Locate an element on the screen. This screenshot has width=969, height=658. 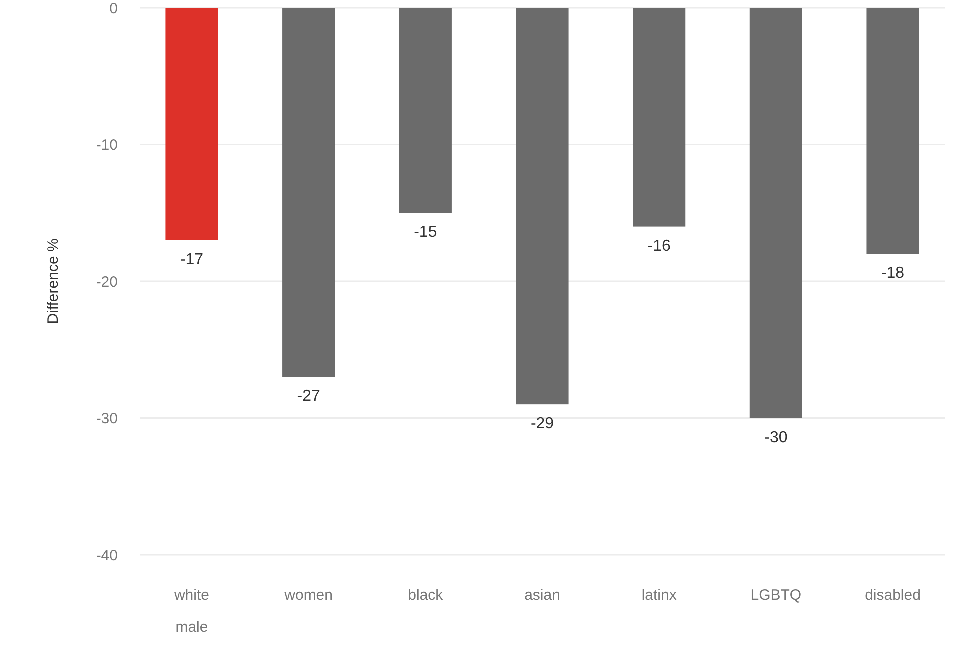
data-label: -16 is located at coordinates (659, 246).